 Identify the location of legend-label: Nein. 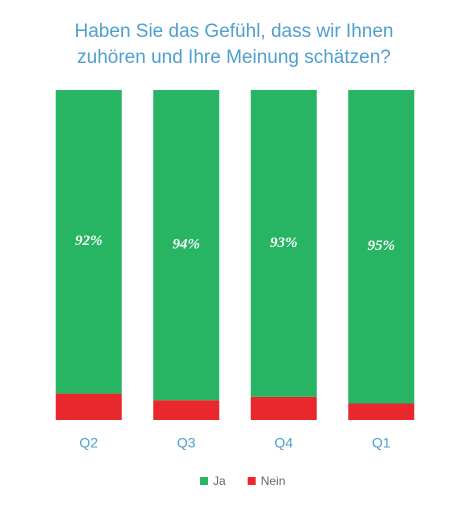
(273, 481).